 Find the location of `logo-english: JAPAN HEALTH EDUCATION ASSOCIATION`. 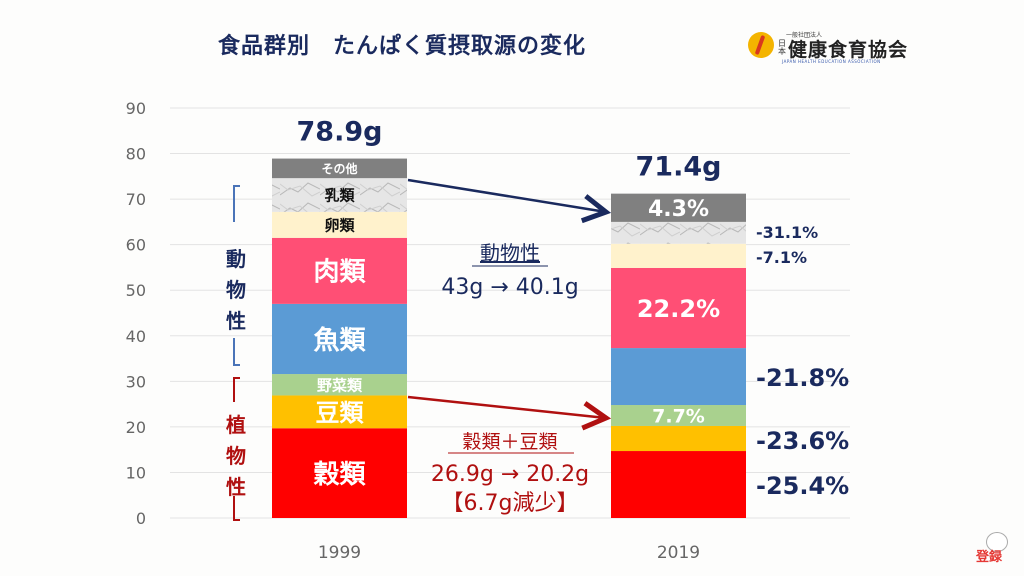

logo-english: JAPAN HEALTH EDUCATION ASSOCIATION is located at coordinates (831, 61).